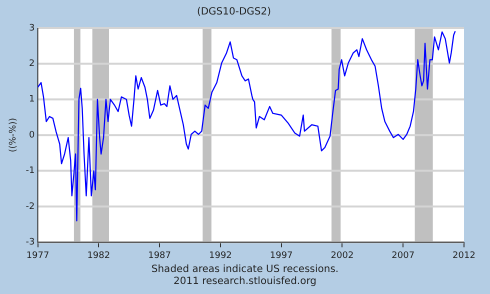 Image resolution: width=490 pixels, height=294 pixels. What do you see at coordinates (464, 255) in the screenshot?
I see `x-tick-label: 2012` at bounding box center [464, 255].